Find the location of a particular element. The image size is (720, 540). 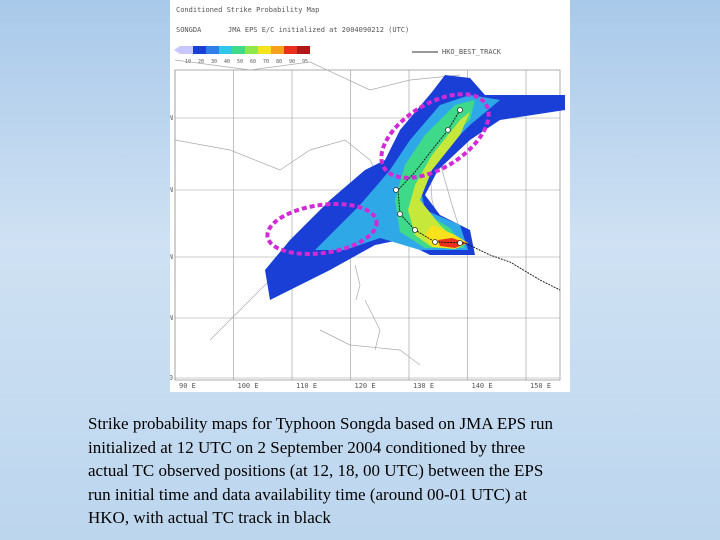

colorbar-label: 30 is located at coordinates (214, 62).